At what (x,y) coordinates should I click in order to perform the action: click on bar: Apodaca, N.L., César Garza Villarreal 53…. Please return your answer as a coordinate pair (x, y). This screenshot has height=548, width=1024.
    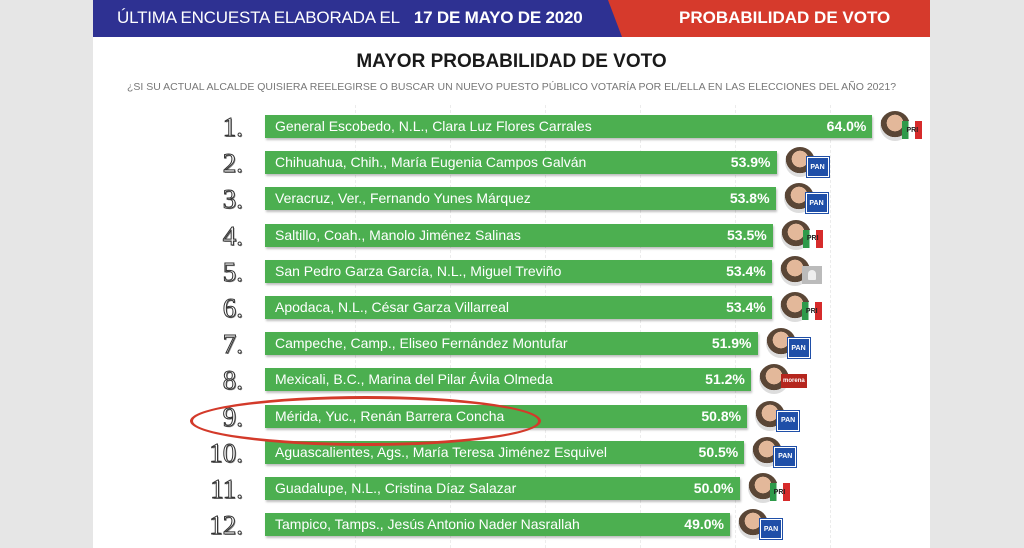
    Looking at the image, I should click on (518, 307).